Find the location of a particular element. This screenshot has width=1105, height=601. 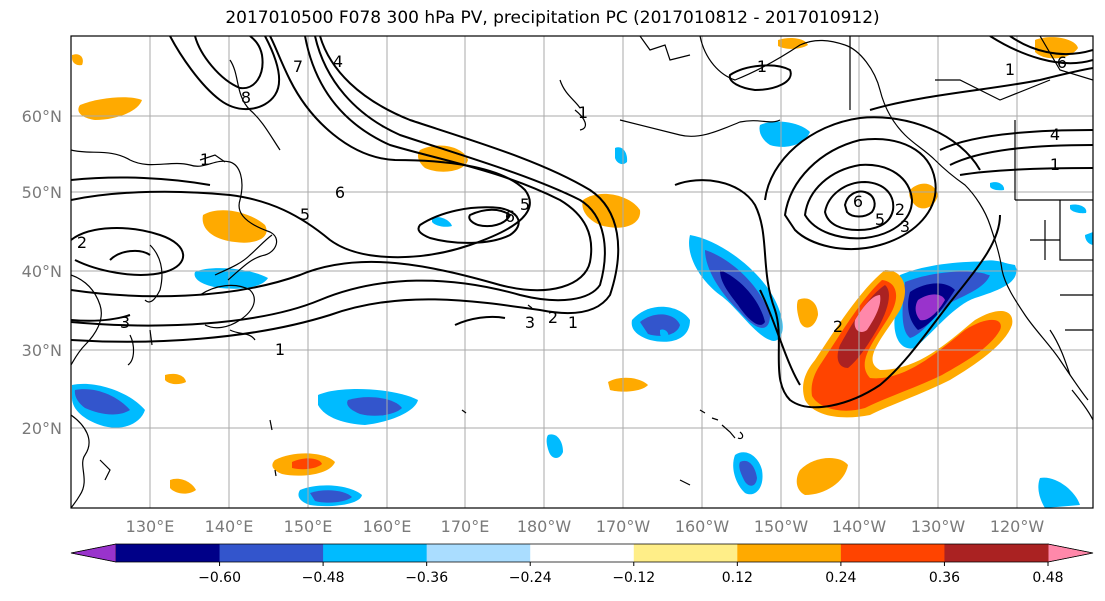

lon-label: 170°W is located at coordinates (623, 526).